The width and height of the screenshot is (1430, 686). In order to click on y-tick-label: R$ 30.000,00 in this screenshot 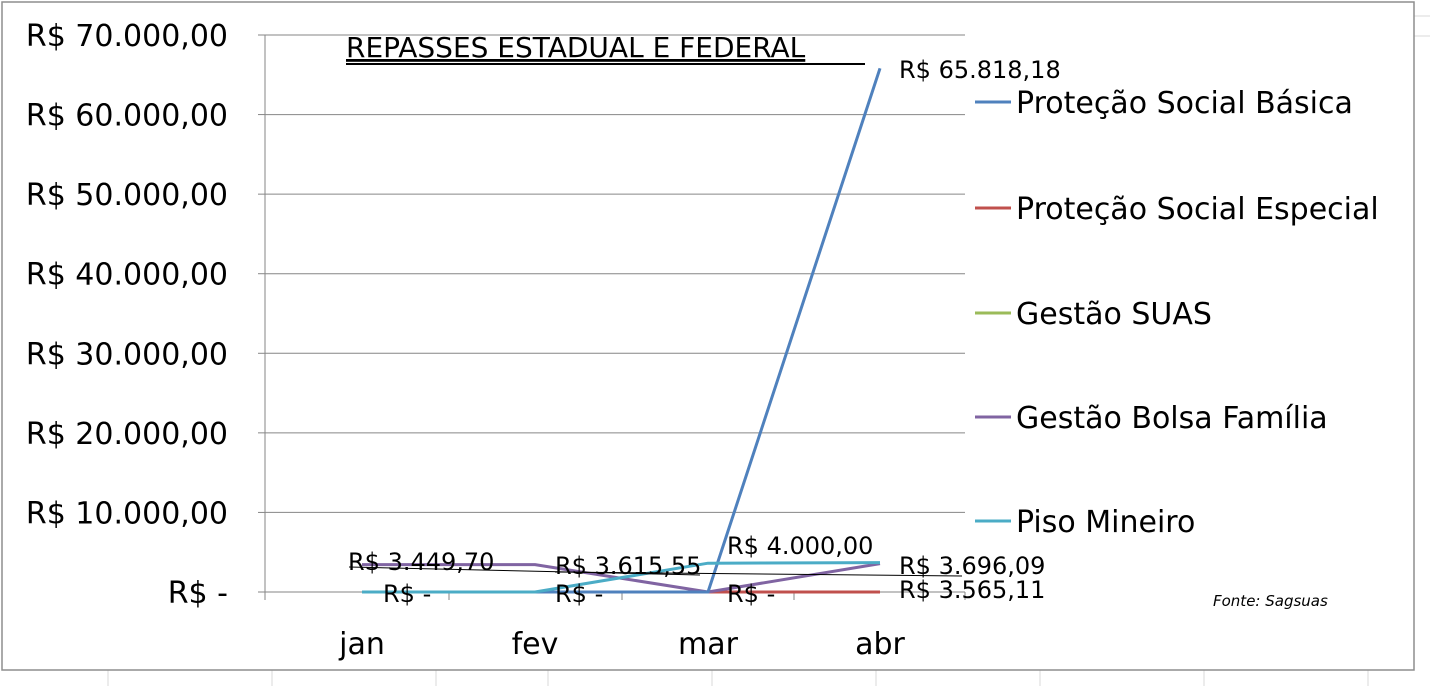, I will do `click(127, 354)`.